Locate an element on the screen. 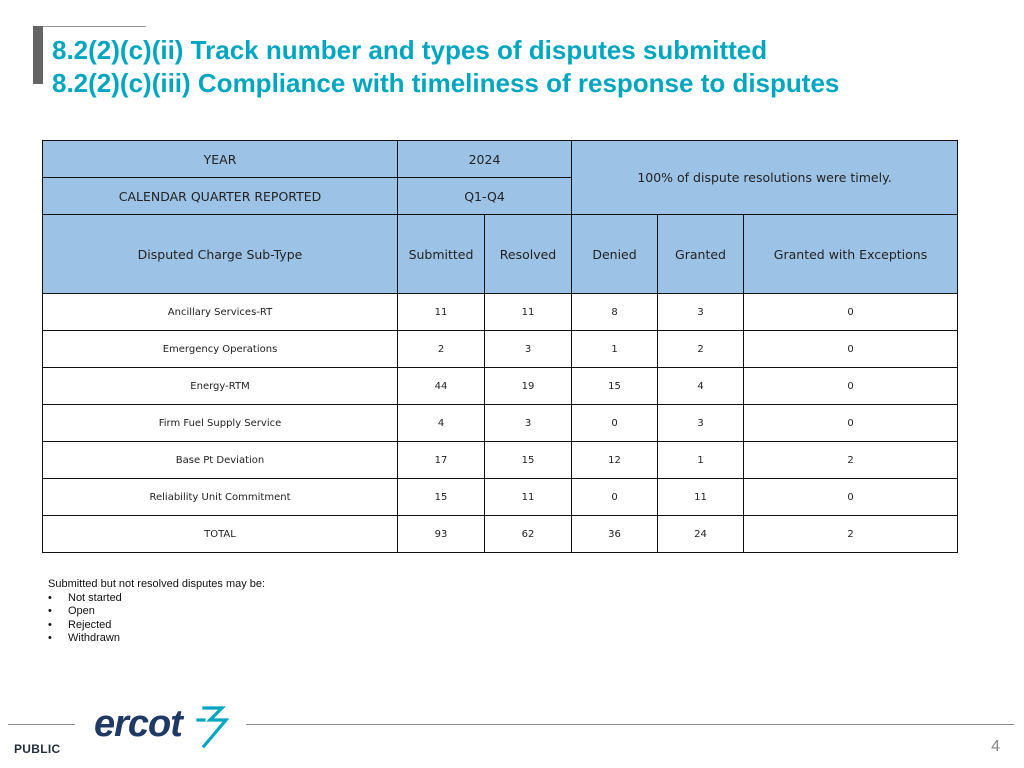 The height and width of the screenshot is (768, 1024). table-row: Emergency Operations 2 3 1 2 0 is located at coordinates (500, 349).